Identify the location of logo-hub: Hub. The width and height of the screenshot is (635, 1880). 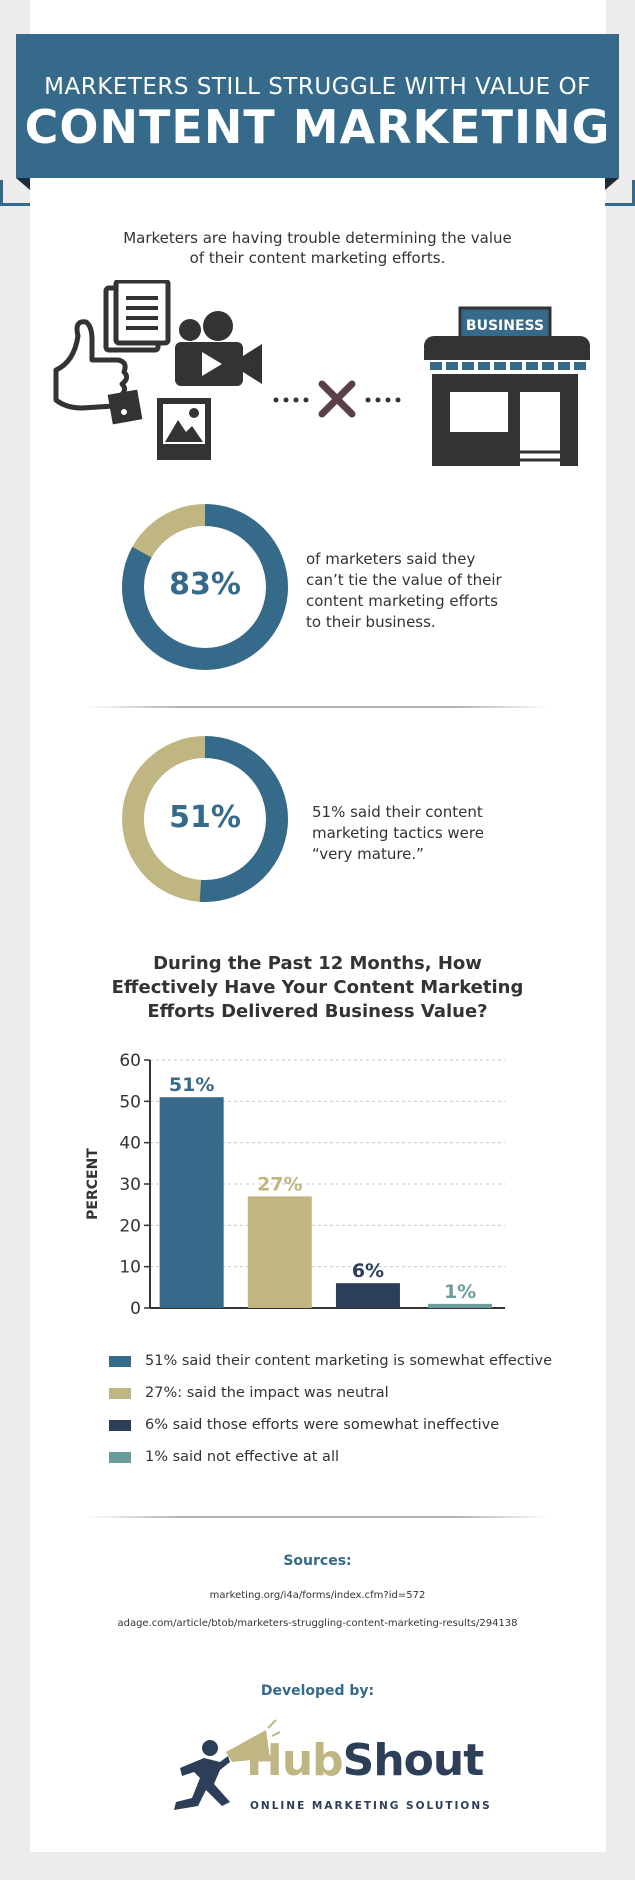
(295, 1760).